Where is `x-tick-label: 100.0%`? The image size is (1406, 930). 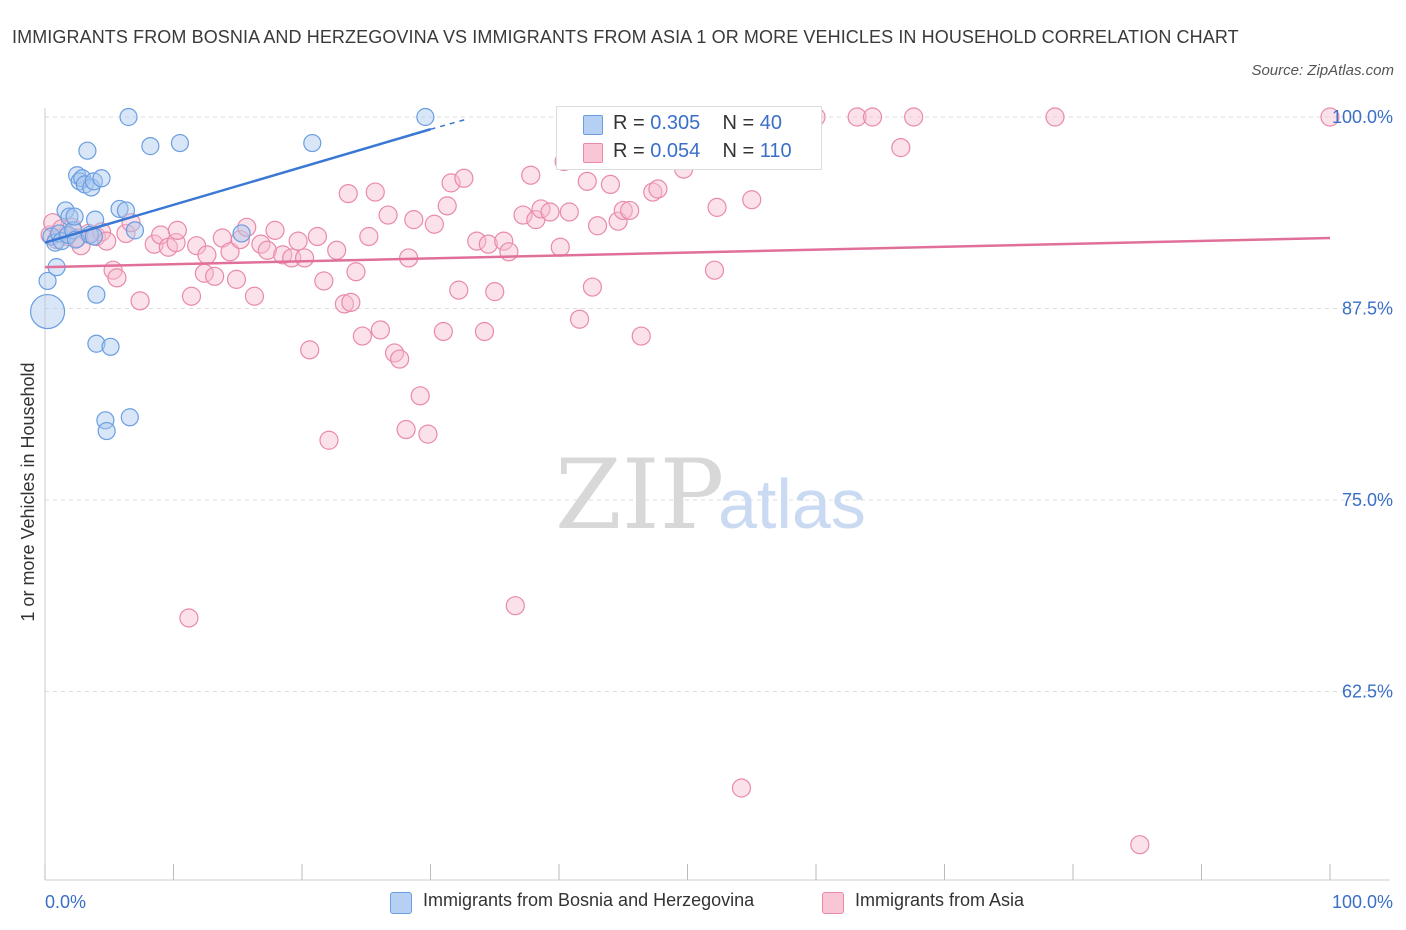
x-tick-label: 100.0% is located at coordinates (1362, 902).